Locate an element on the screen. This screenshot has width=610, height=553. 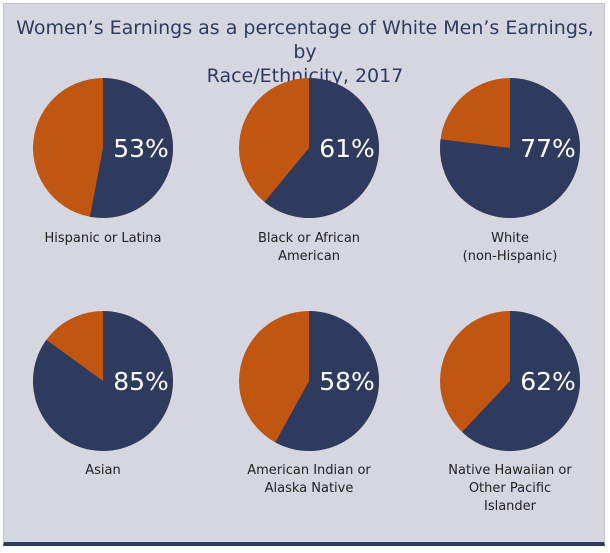
pie-percent-label: 85% is located at coordinates (141, 381).